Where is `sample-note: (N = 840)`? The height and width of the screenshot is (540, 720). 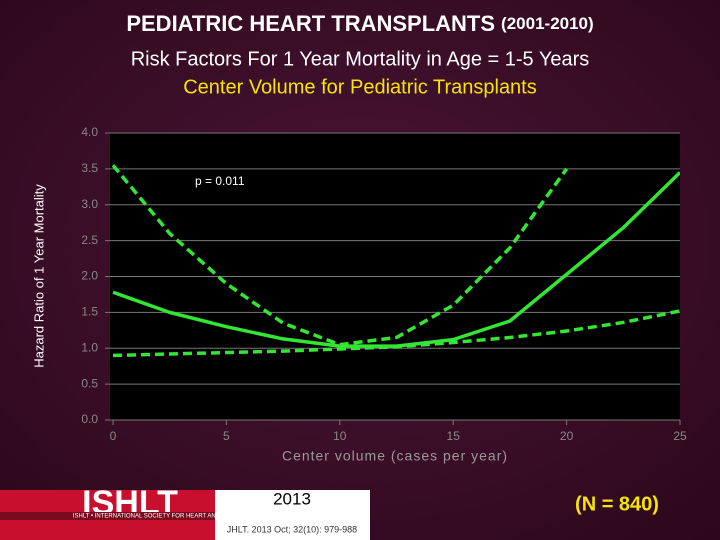 sample-note: (N = 840) is located at coordinates (617, 504).